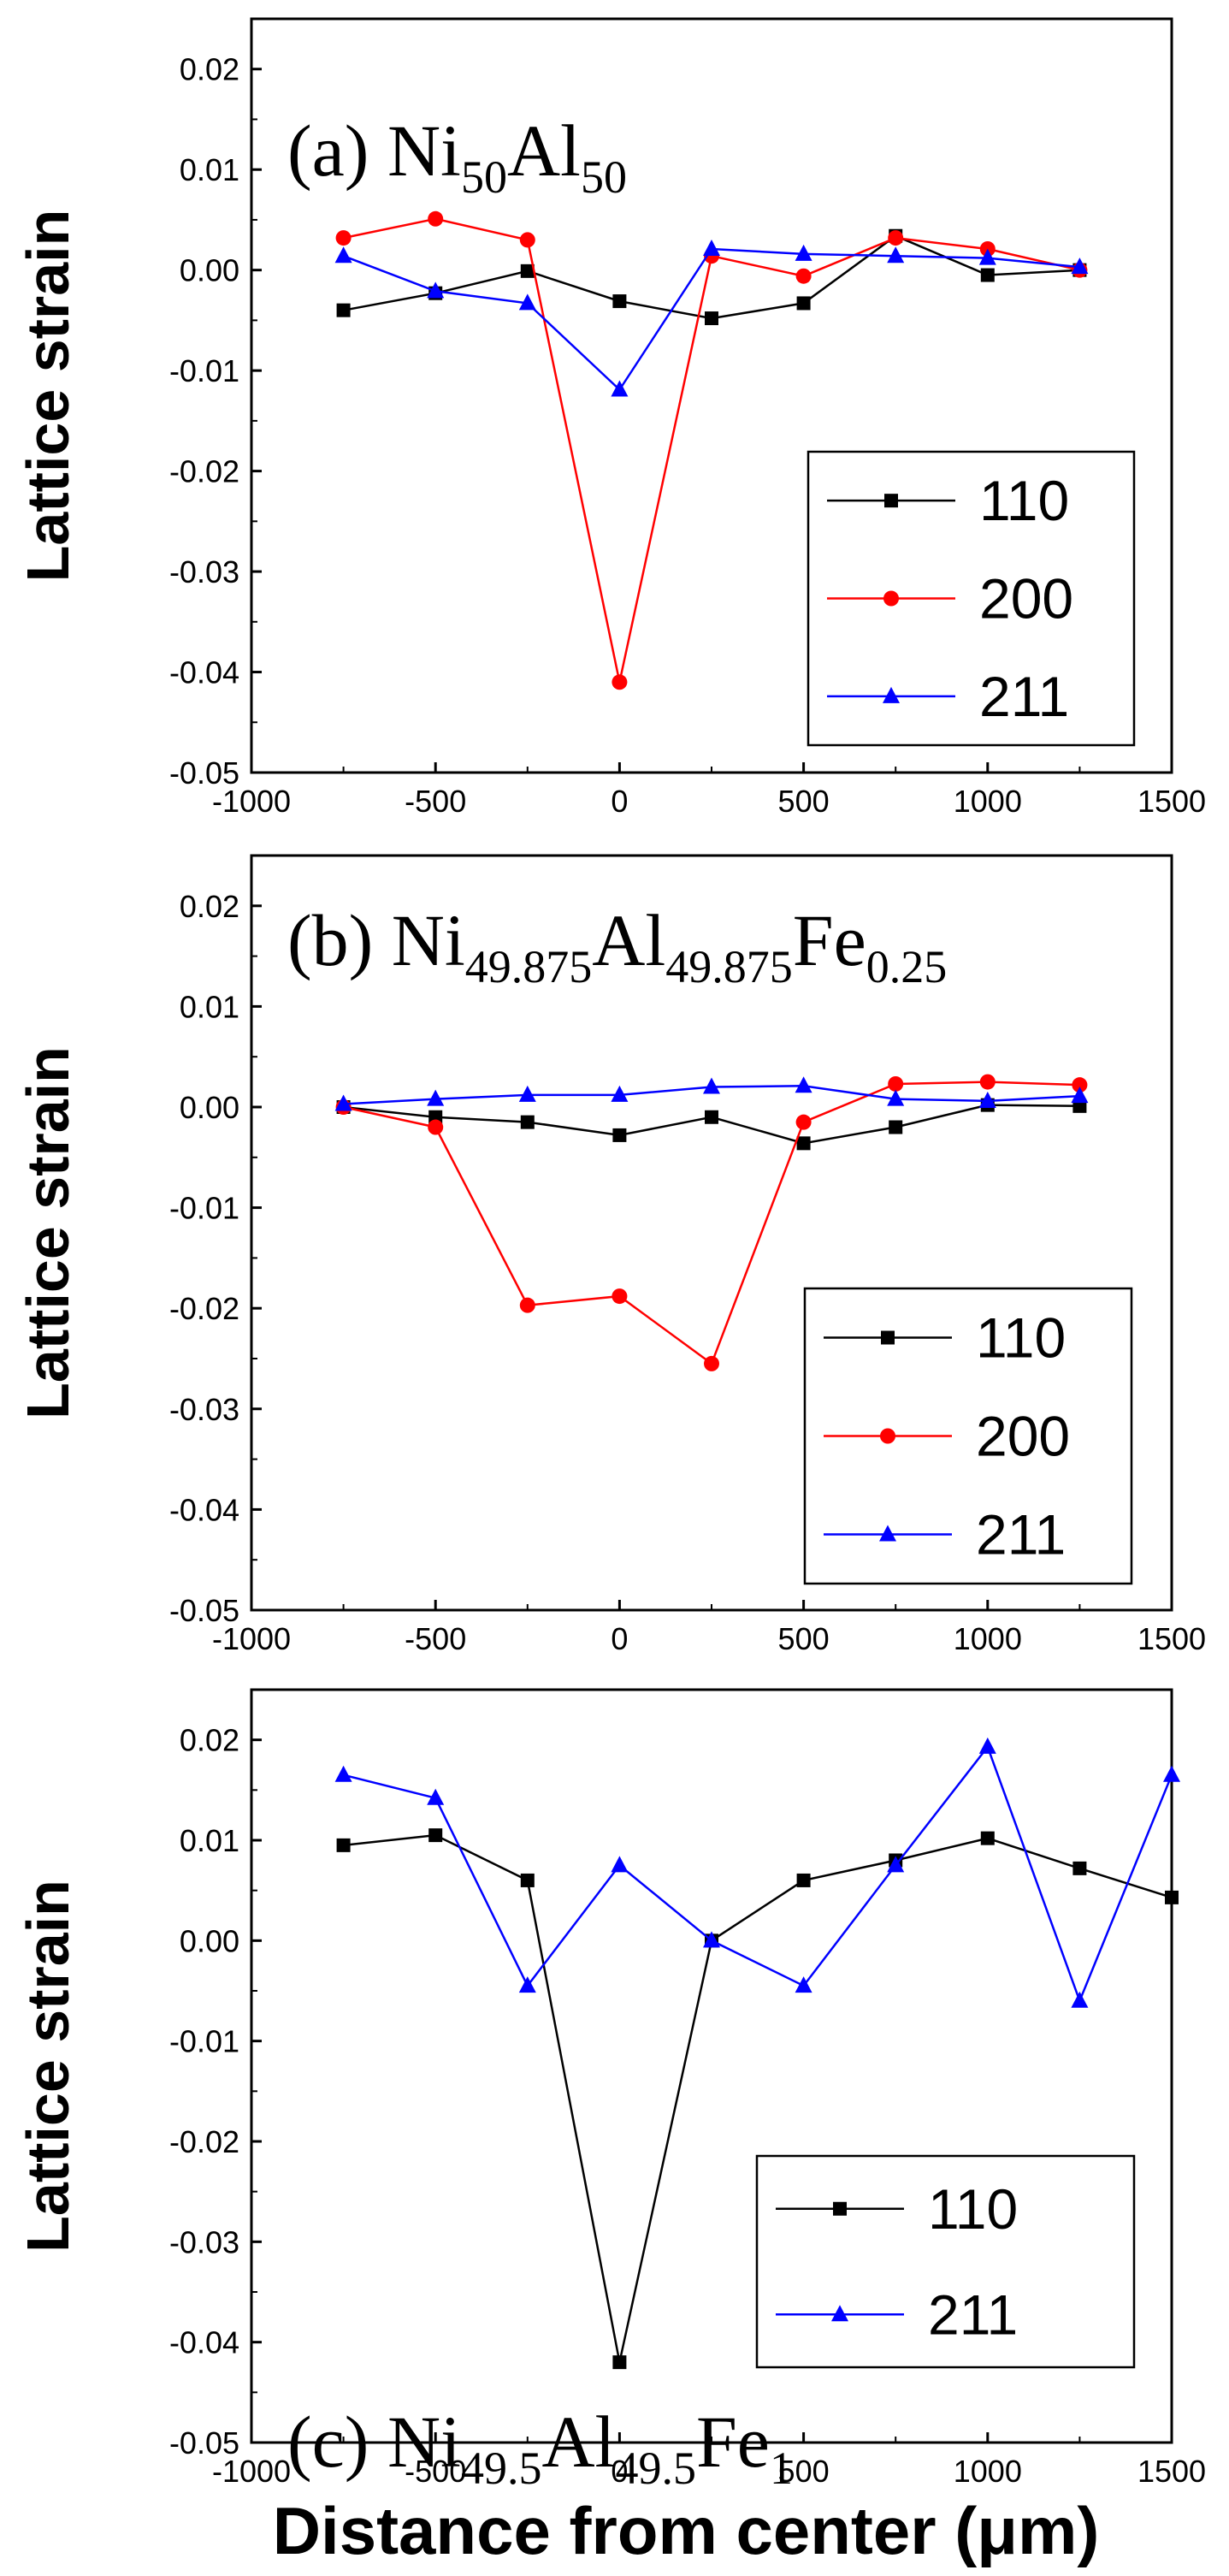  What do you see at coordinates (733, 2442) in the screenshot?
I see `panel-label-text: Fe` at bounding box center [733, 2442].